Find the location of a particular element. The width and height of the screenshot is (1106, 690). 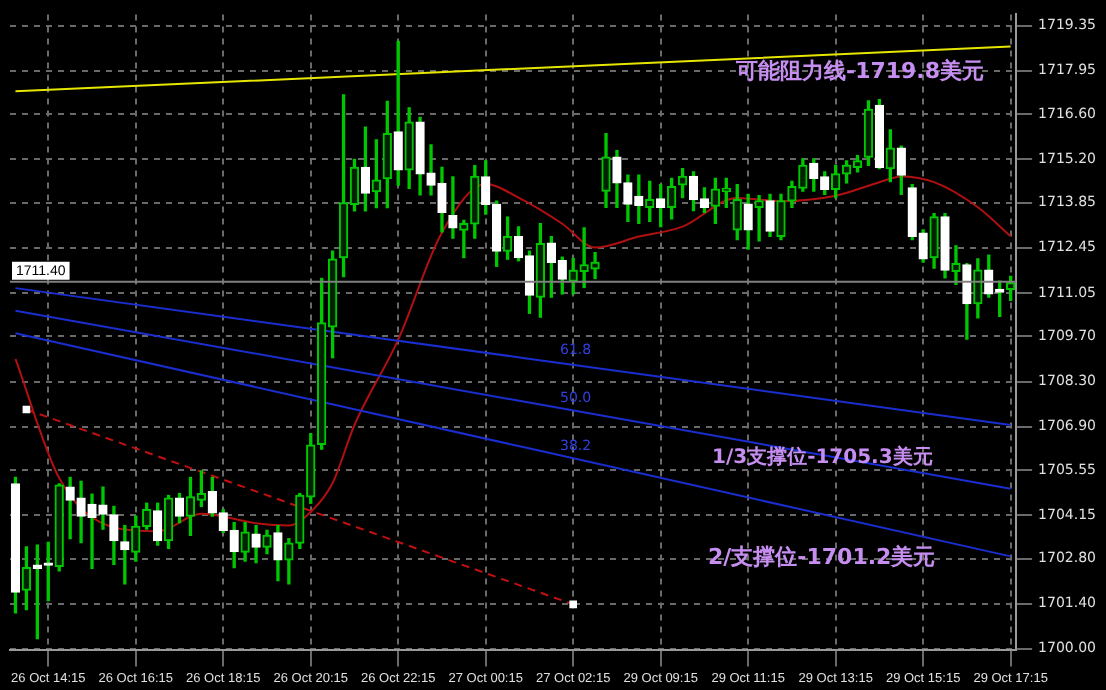

candlestick is located at coordinates (759, 218).